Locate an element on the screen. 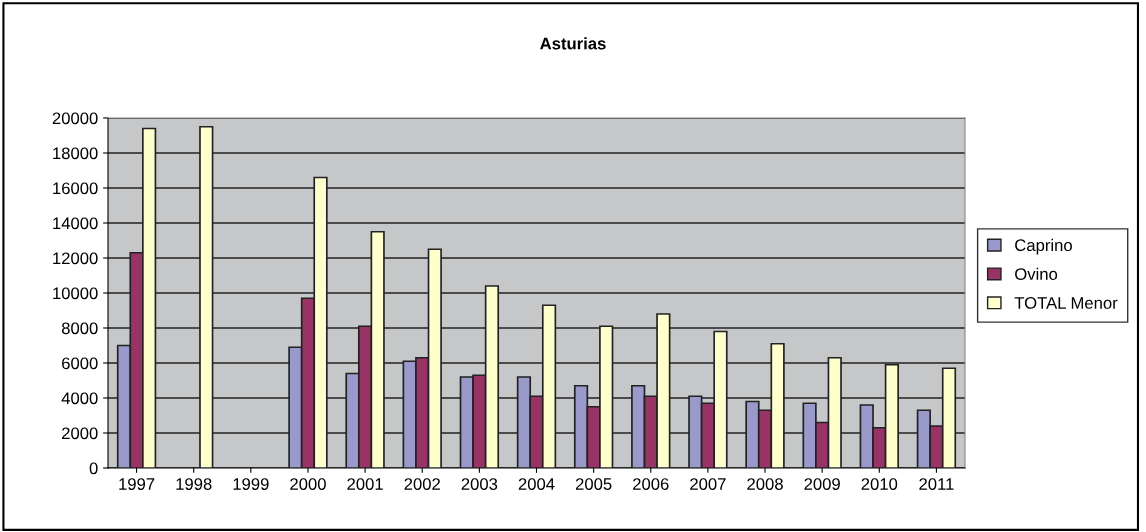  y-tick-label: 8000 is located at coordinates (79, 328).